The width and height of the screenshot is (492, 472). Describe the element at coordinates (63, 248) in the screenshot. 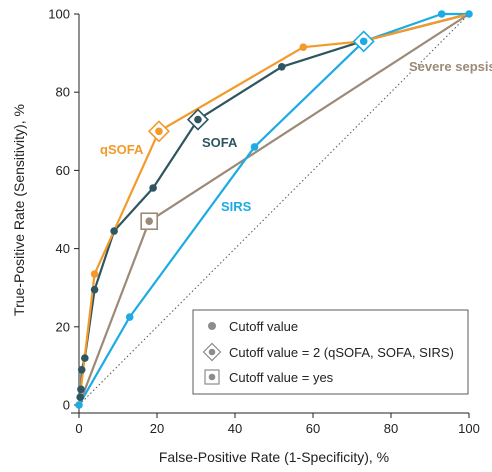

I see `y-tick-label: 40` at that location.